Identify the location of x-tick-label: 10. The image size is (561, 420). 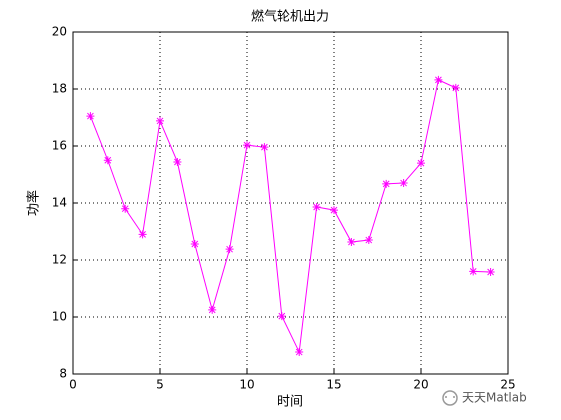
(246, 385).